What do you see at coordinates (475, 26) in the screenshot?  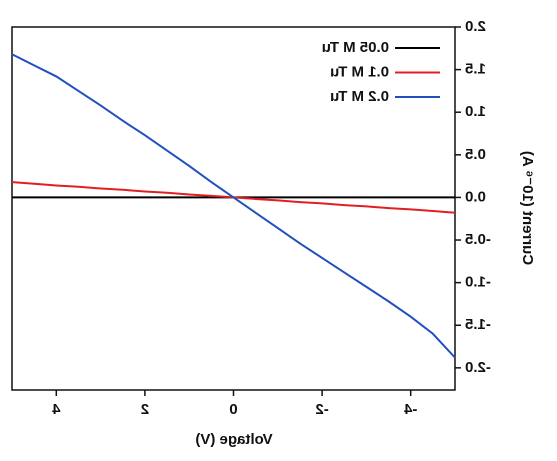 I see `y-tick-label: 2.0` at bounding box center [475, 26].